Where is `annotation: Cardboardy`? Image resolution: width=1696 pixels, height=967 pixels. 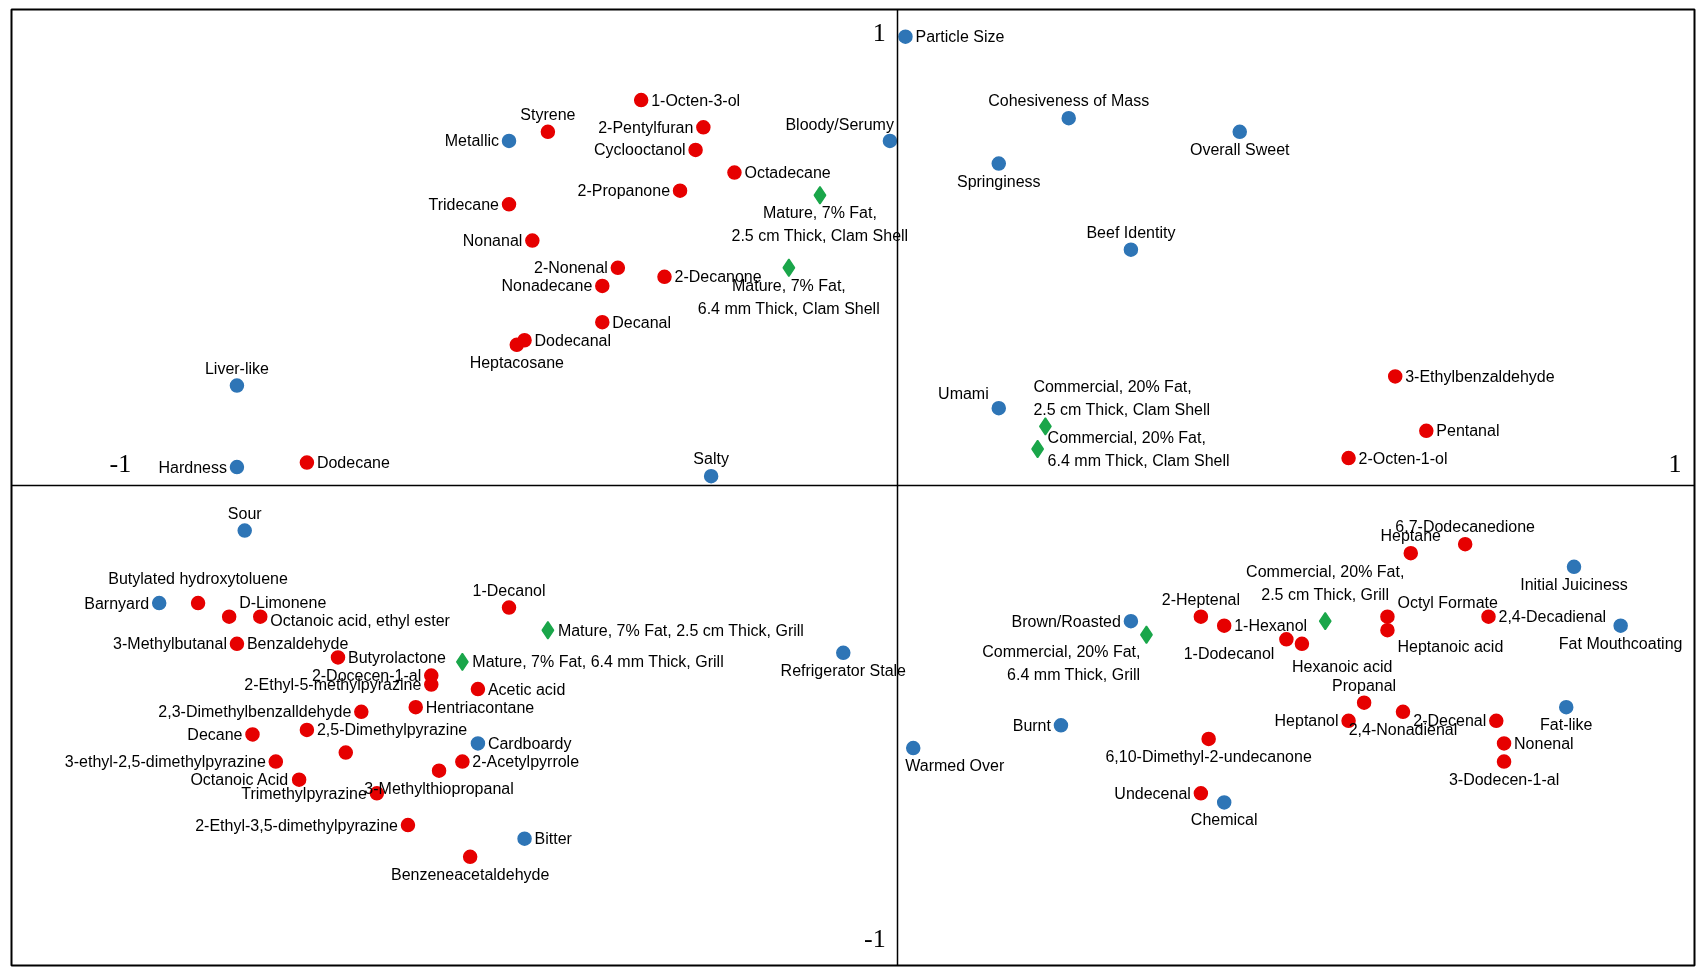
annotation: Cardboardy is located at coordinates (529, 743).